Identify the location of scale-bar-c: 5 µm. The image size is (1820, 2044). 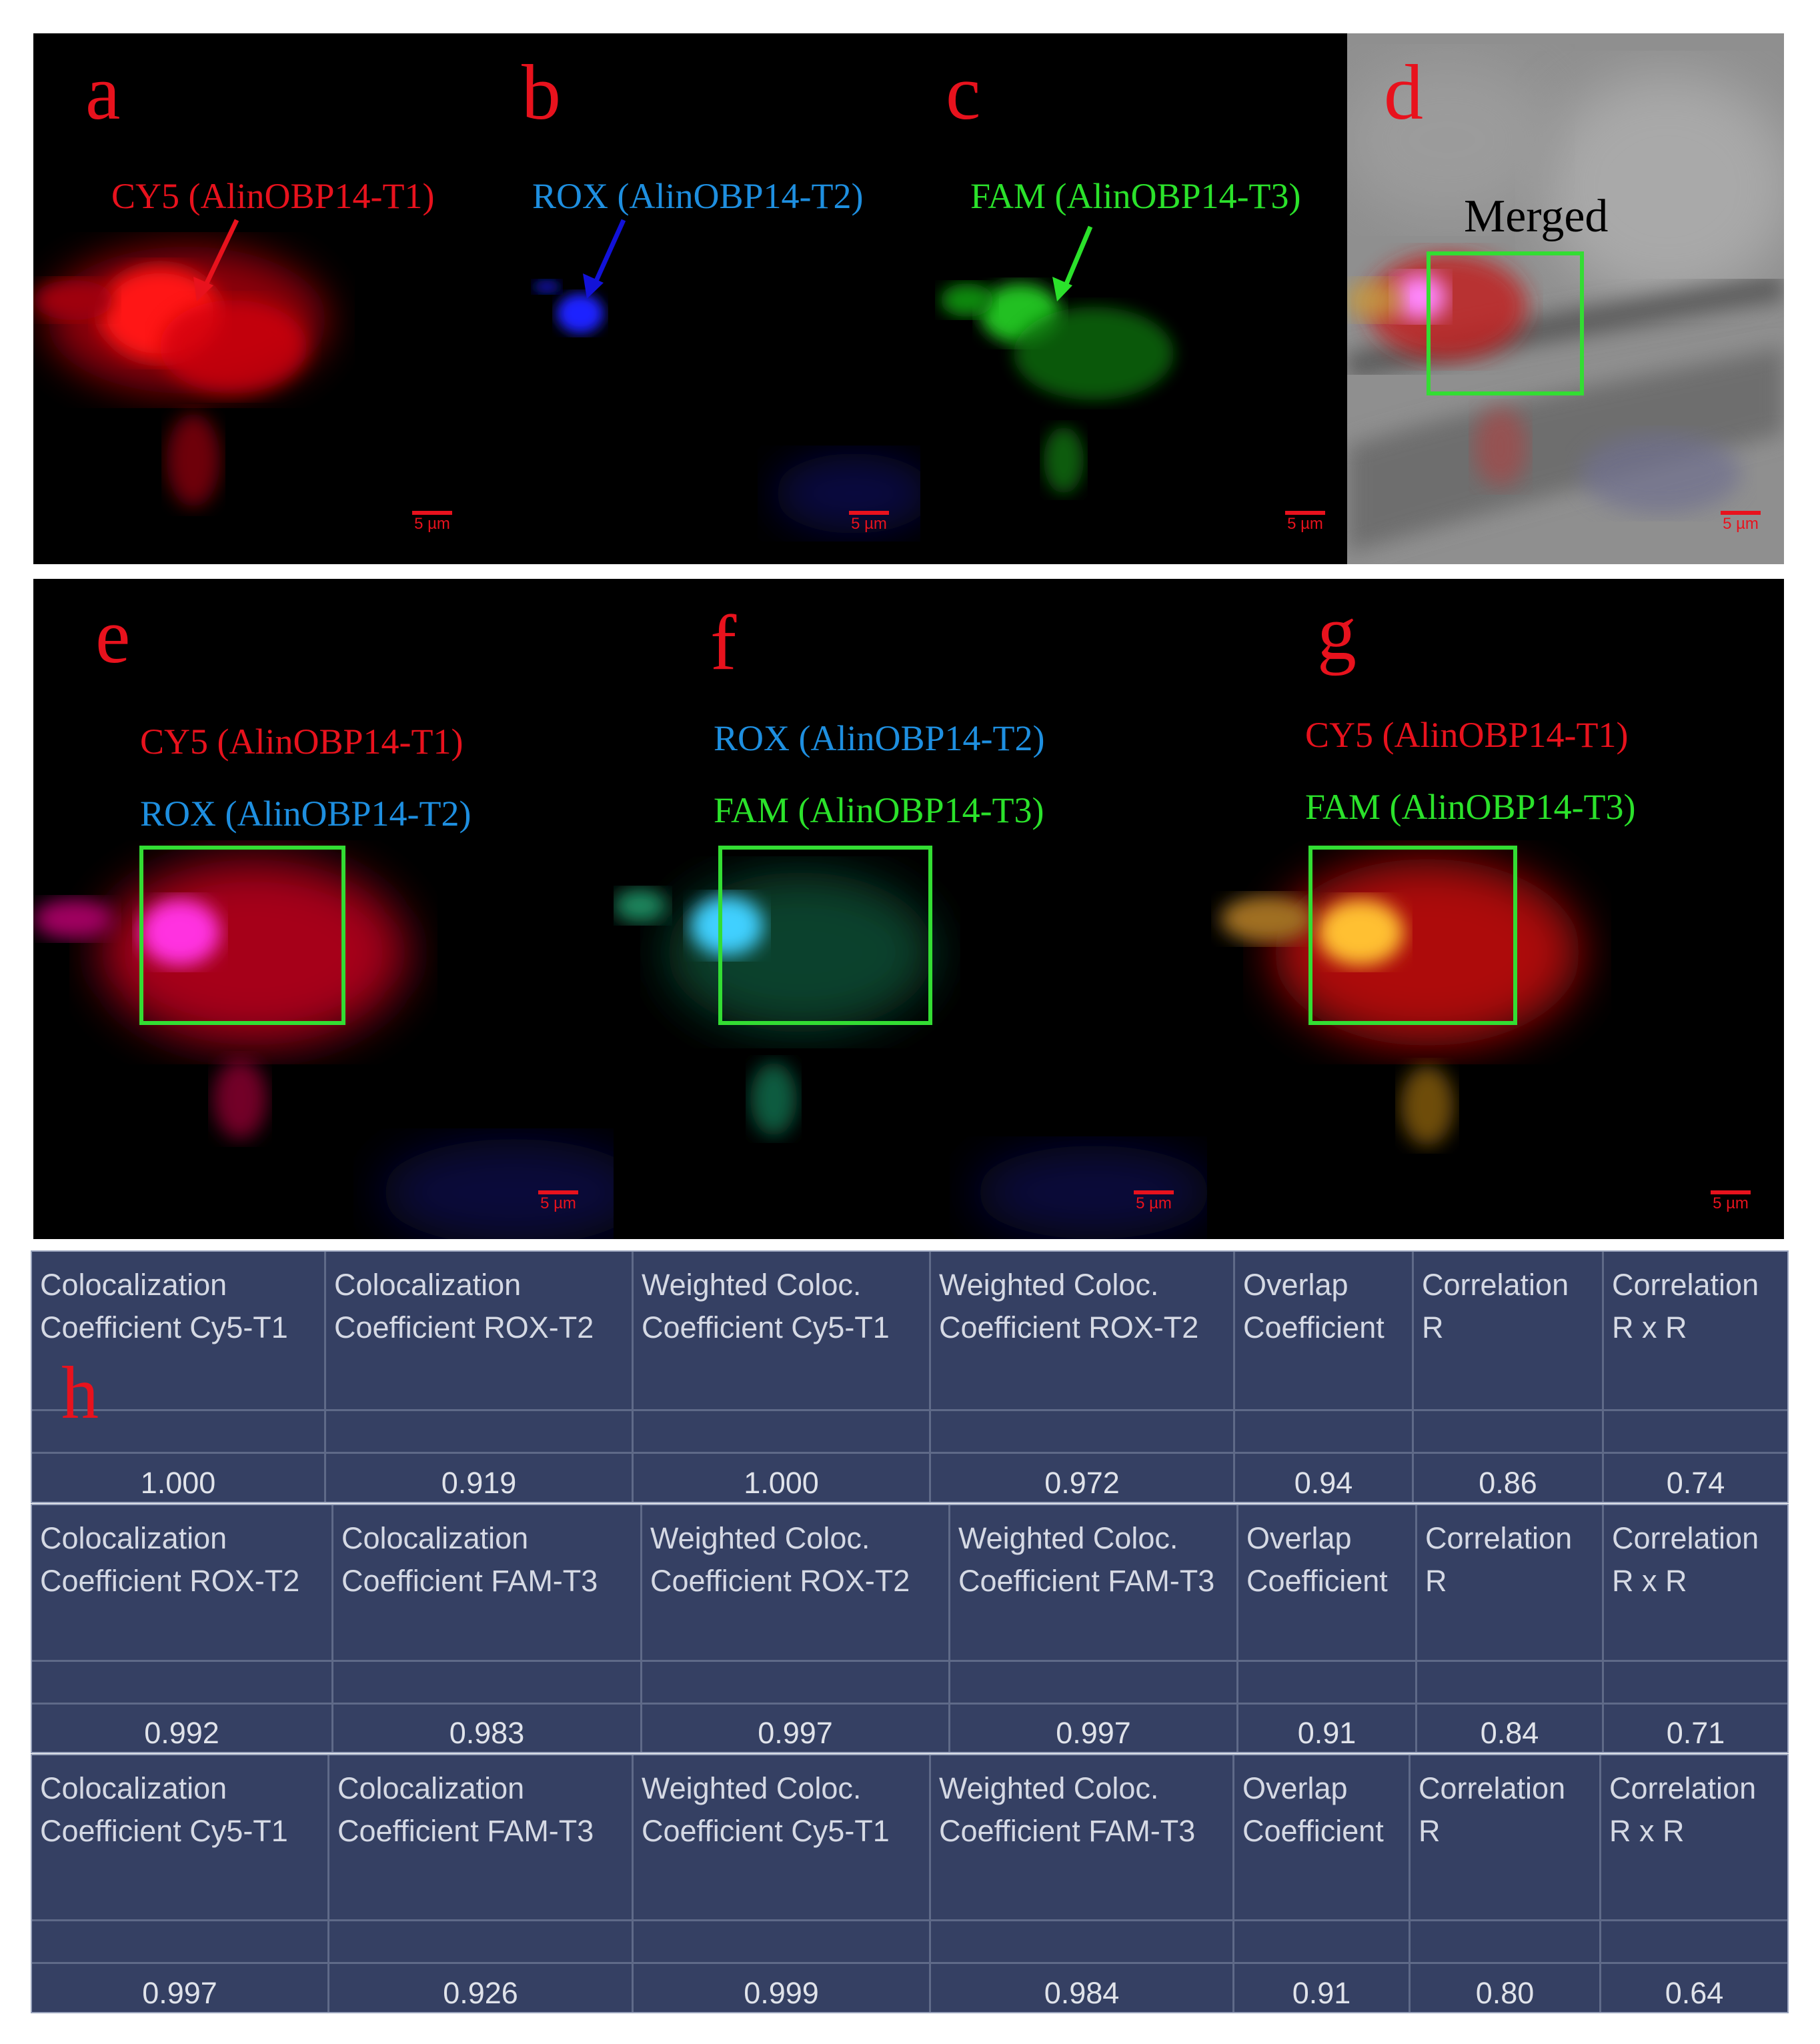
(1305, 521).